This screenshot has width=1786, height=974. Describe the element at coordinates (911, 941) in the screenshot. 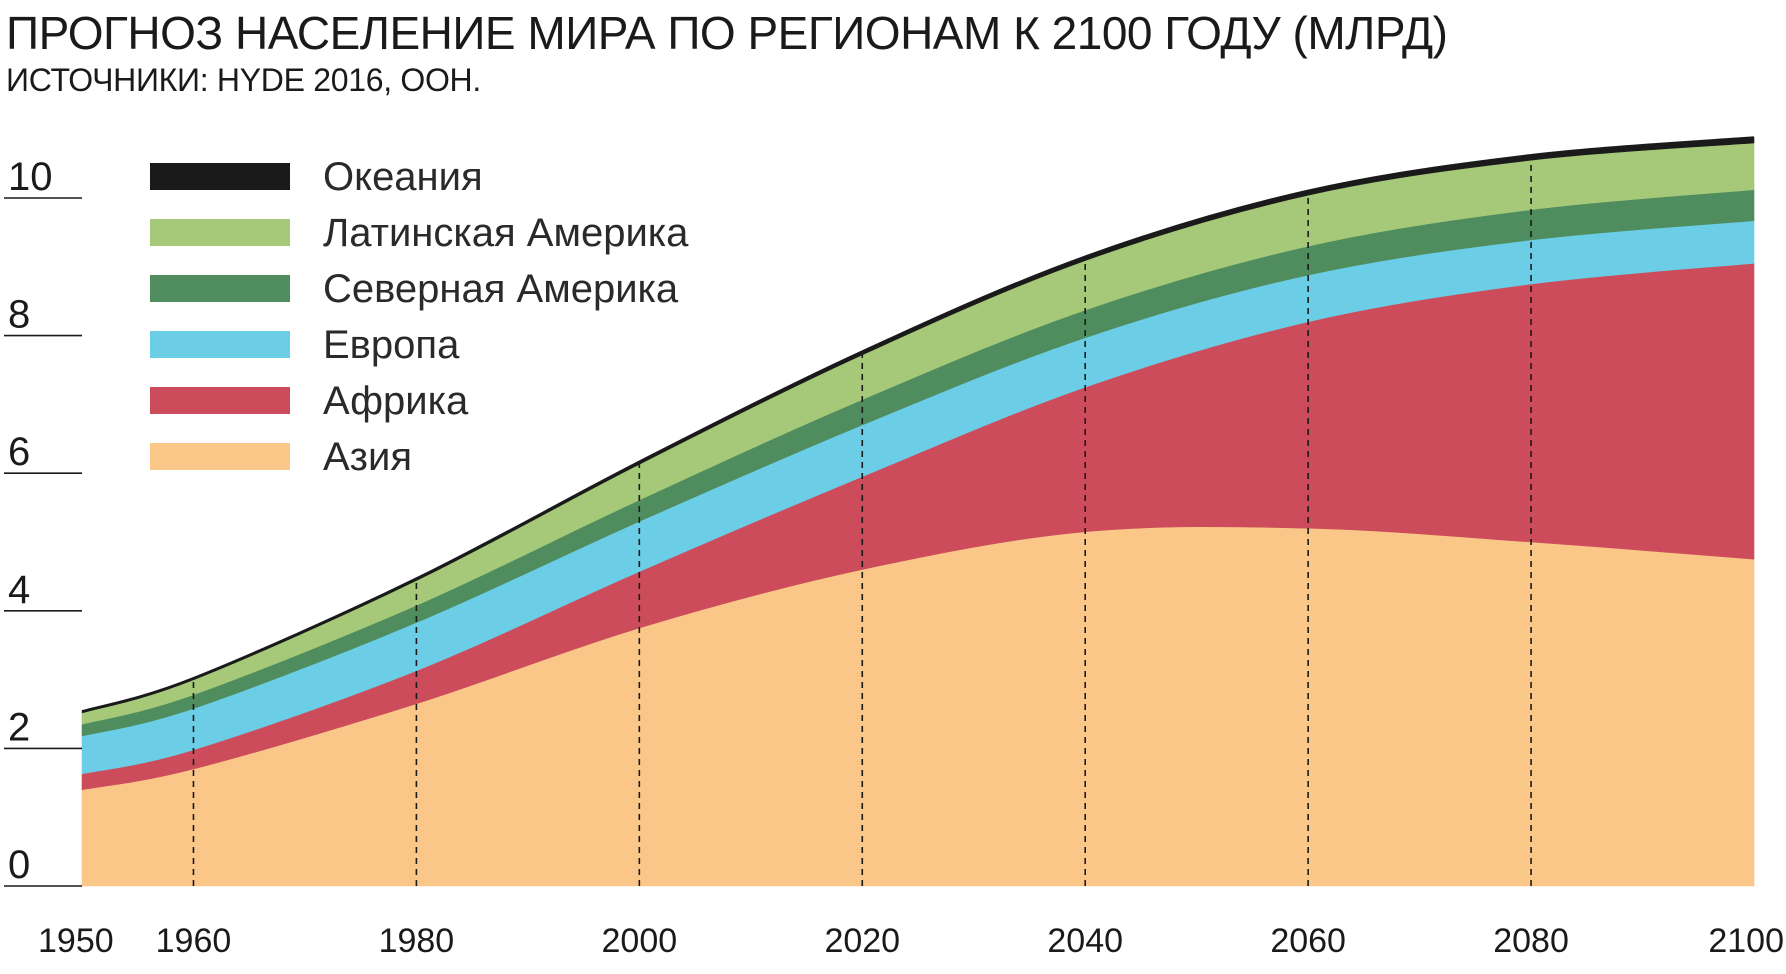

I see `x-axis: 1950 1960 1980 2000 2020 2040 2060 2080 2100` at that location.